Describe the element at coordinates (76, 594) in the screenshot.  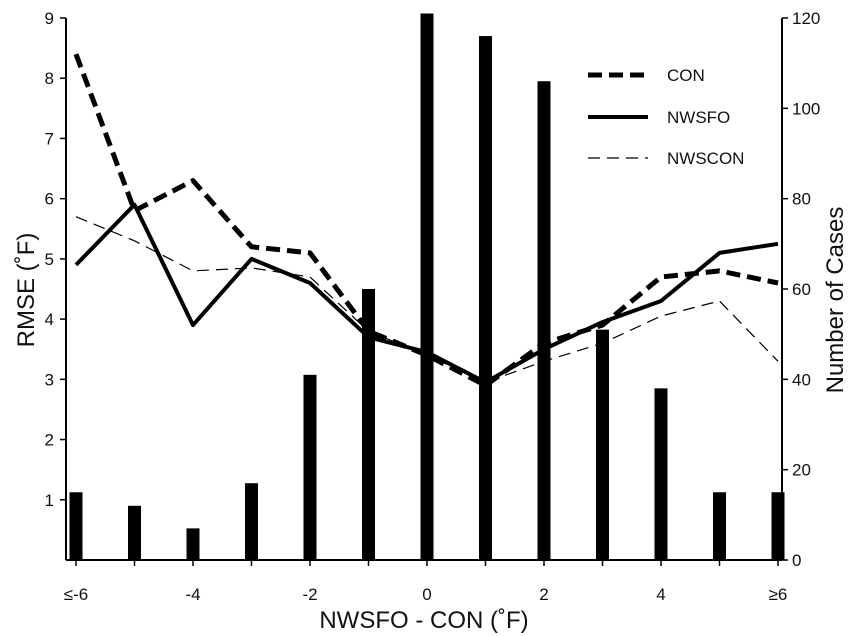
I see `x-tick-label: ≤-6` at that location.